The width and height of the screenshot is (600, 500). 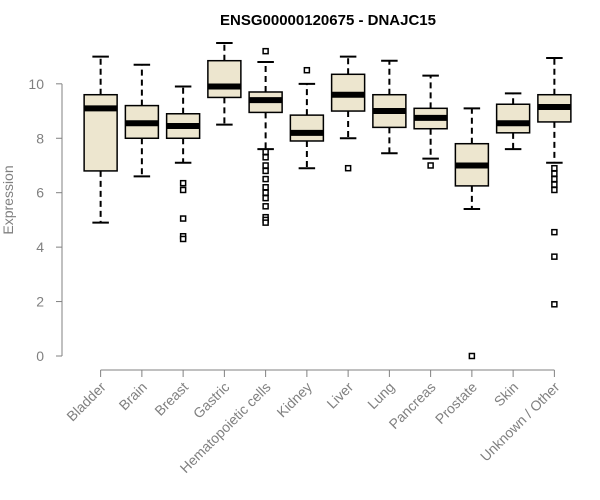 I want to click on y-axis-label: Expression, so click(x=8, y=199).